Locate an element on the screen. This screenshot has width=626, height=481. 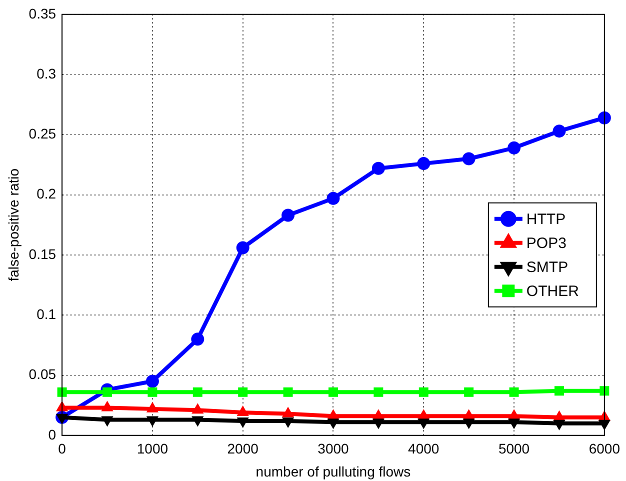
y-tick-label: 0 is located at coordinates (52, 434).